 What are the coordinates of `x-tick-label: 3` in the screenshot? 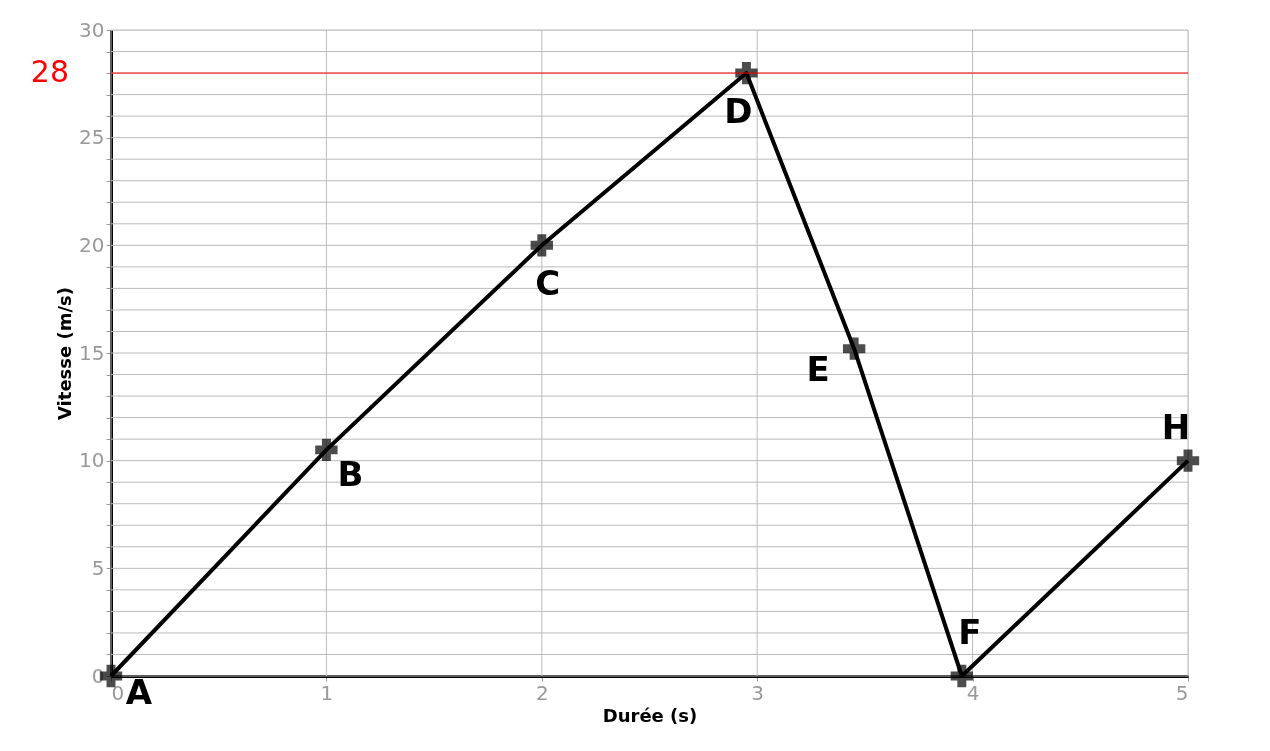 It's located at (758, 692).